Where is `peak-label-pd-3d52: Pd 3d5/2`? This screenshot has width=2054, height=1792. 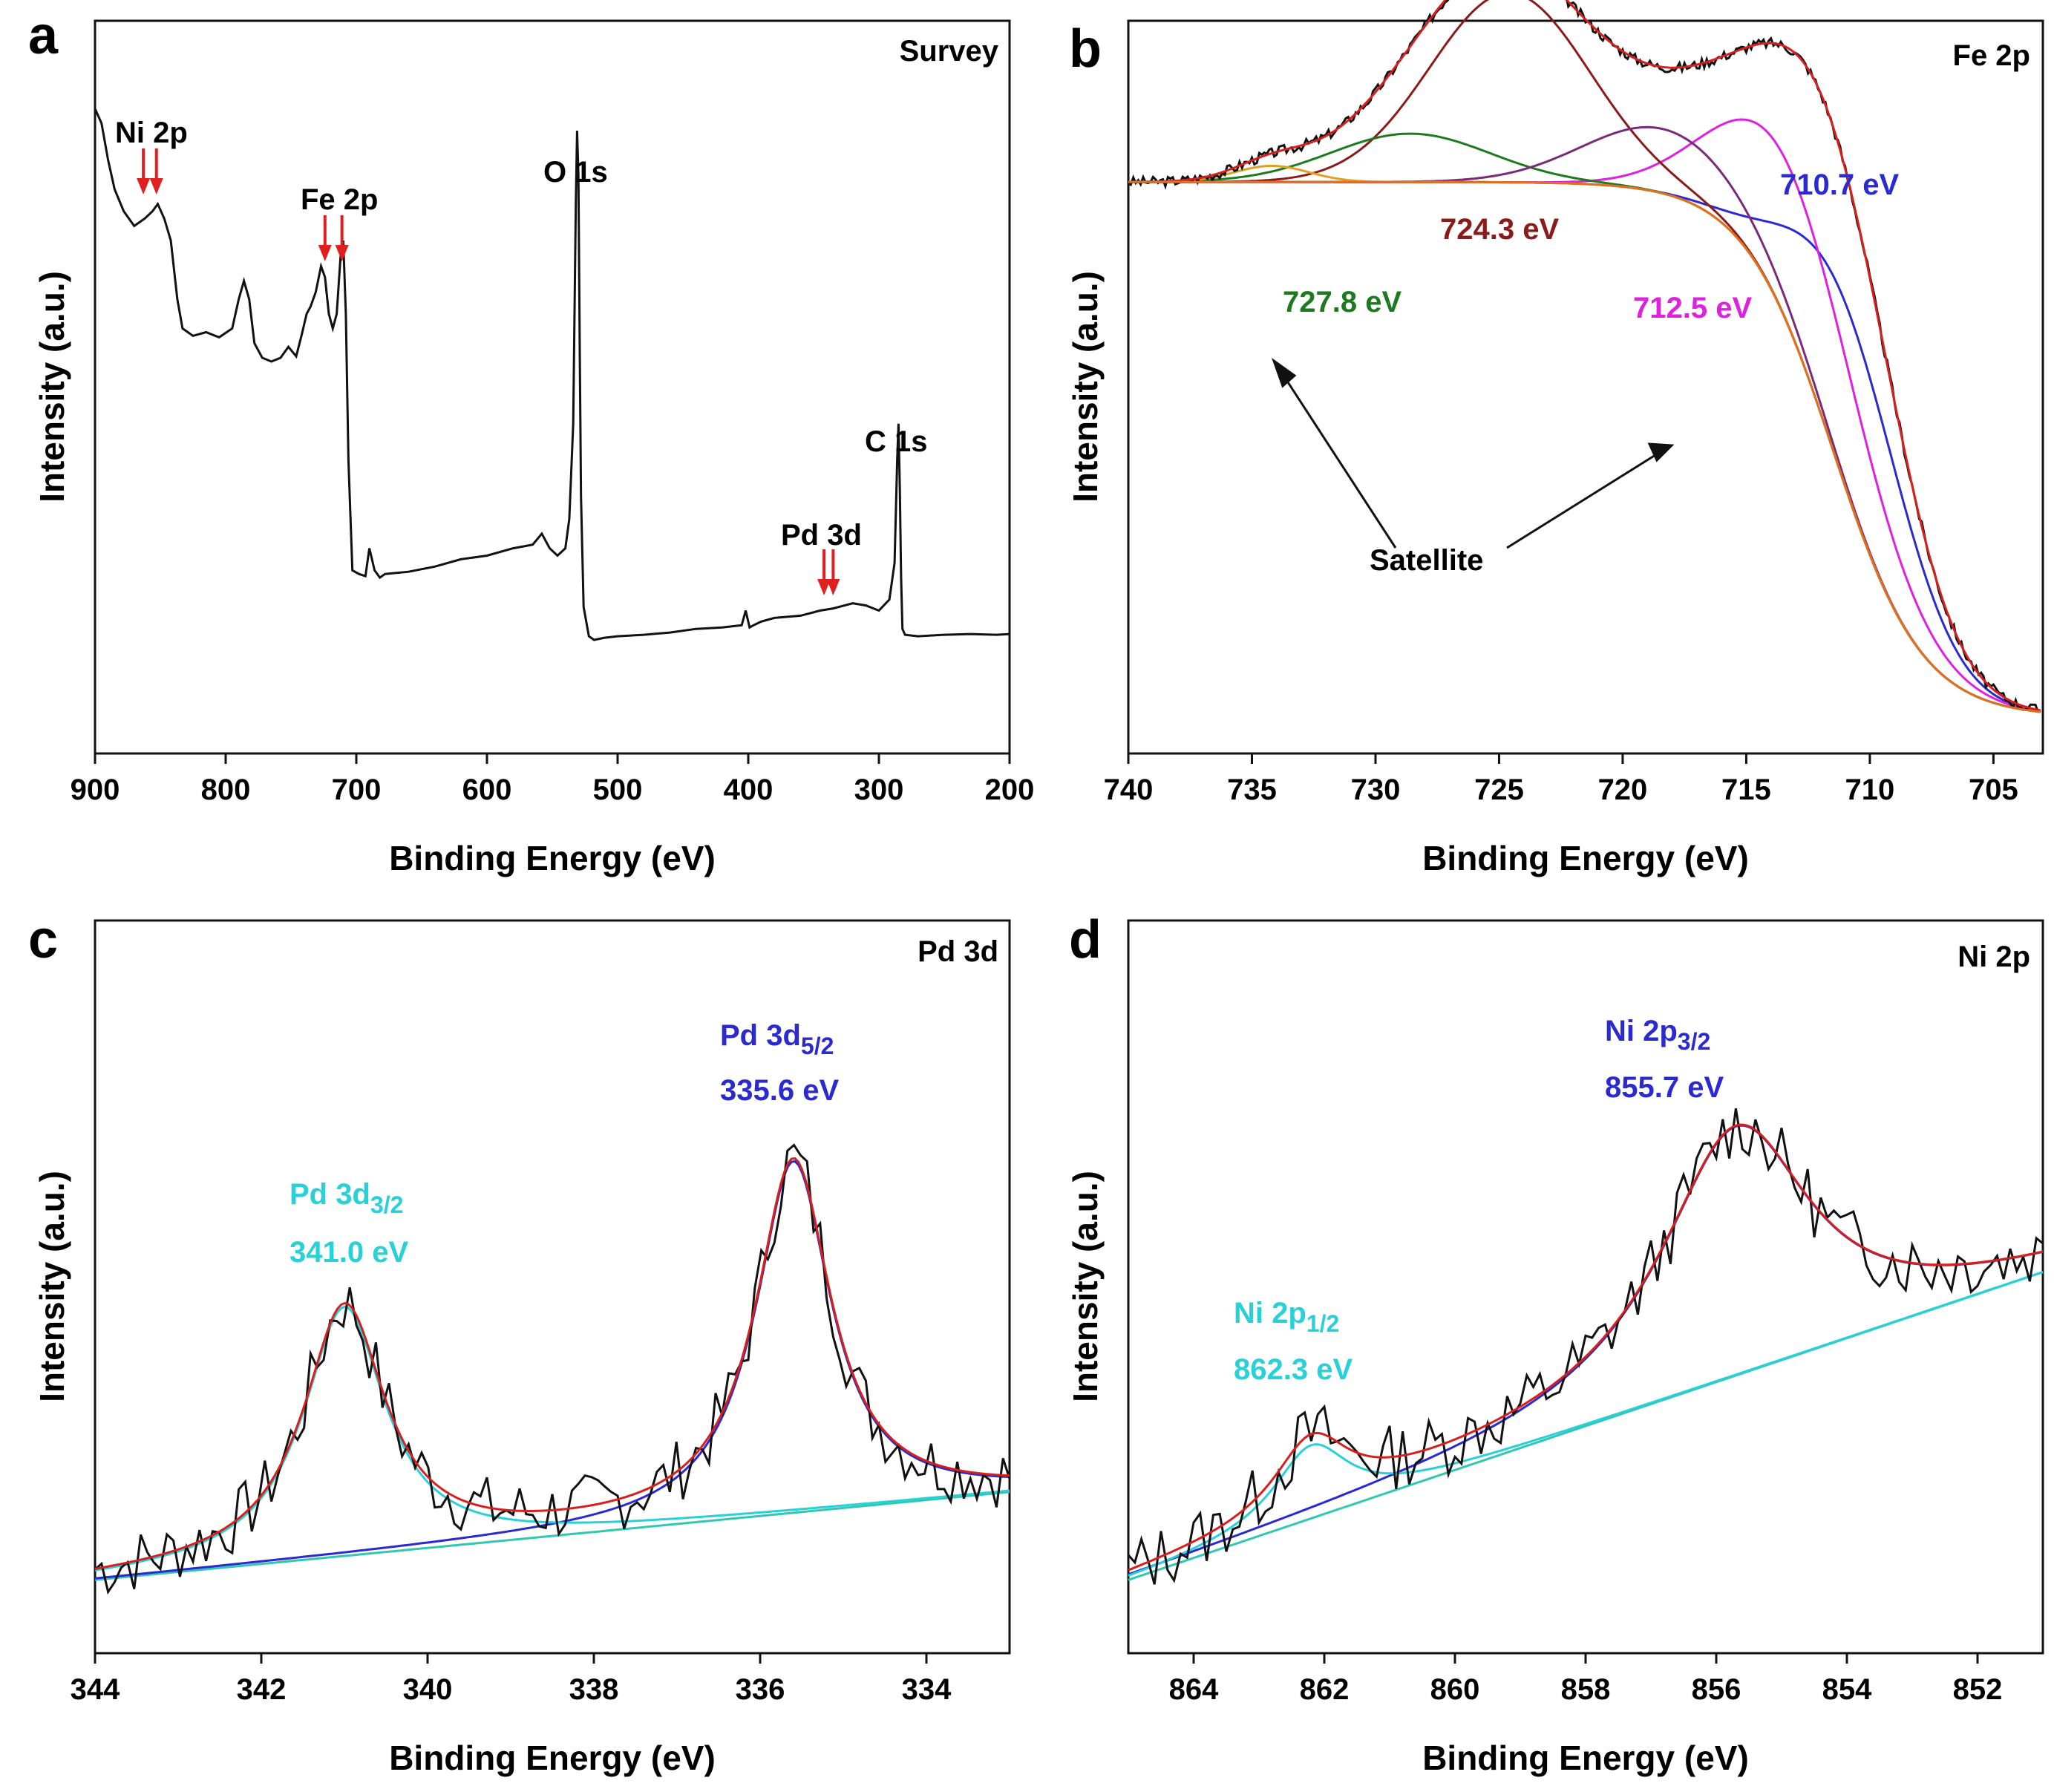 peak-label-pd-3d52: Pd 3d5/2 is located at coordinates (777, 1039).